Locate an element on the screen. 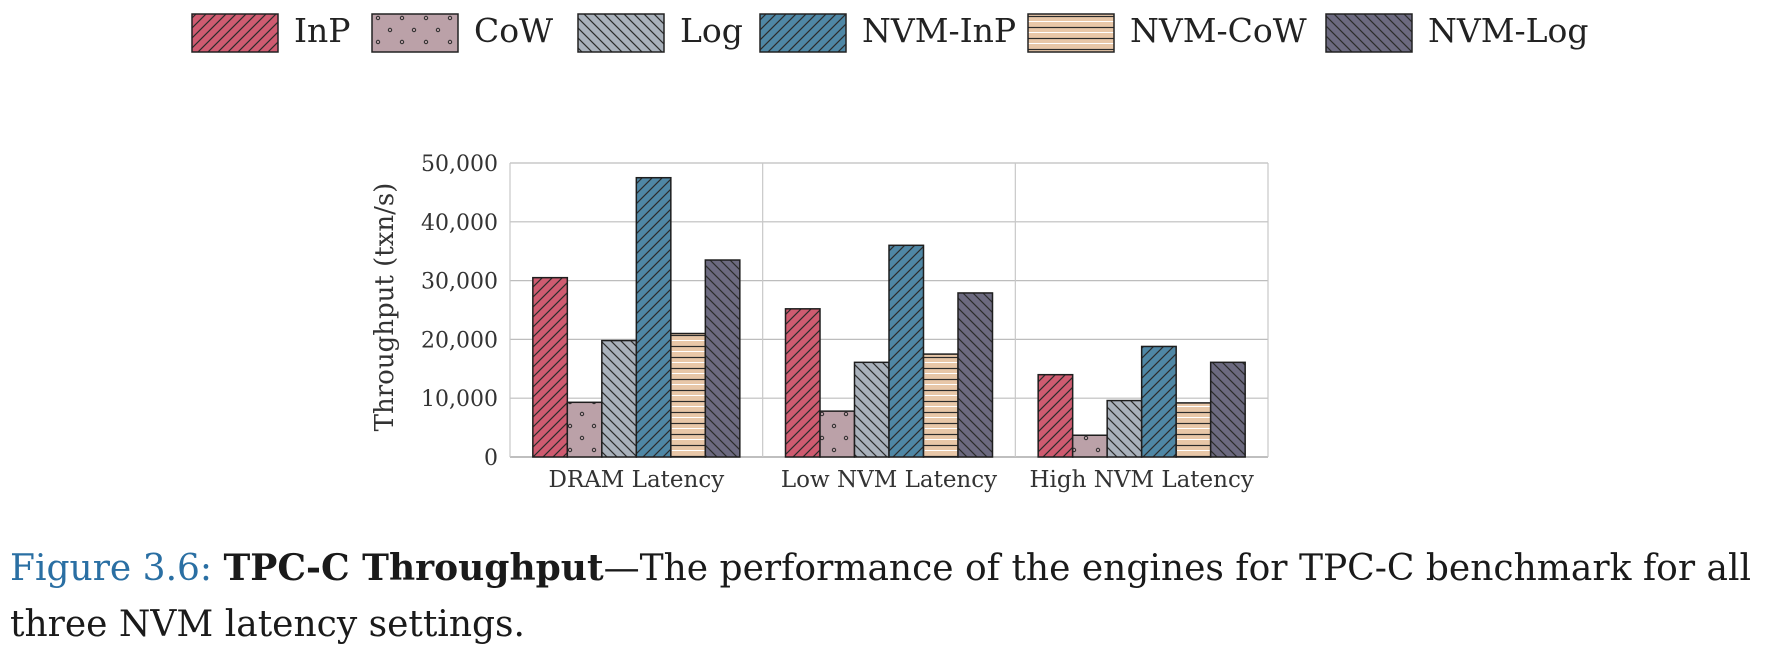 The width and height of the screenshot is (1780, 668). bar-nvm-log-low-nvm-latency is located at coordinates (975, 375).